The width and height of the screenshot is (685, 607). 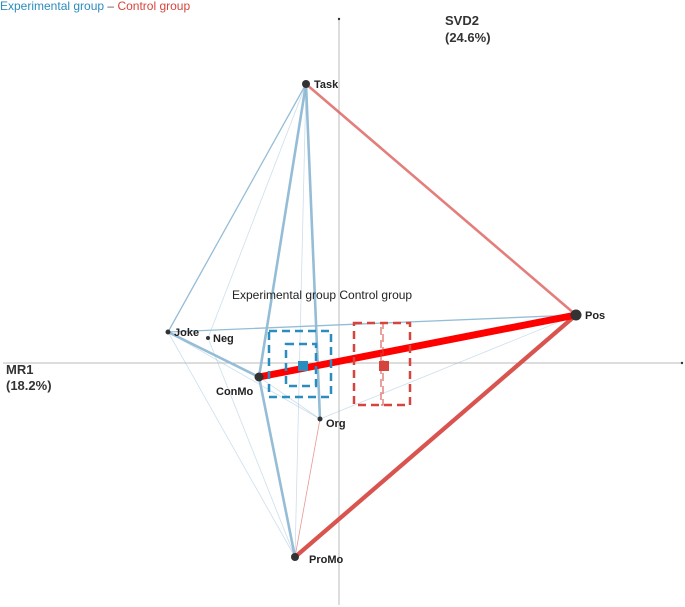 I want to click on legend-control: Control group, so click(x=154, y=6).